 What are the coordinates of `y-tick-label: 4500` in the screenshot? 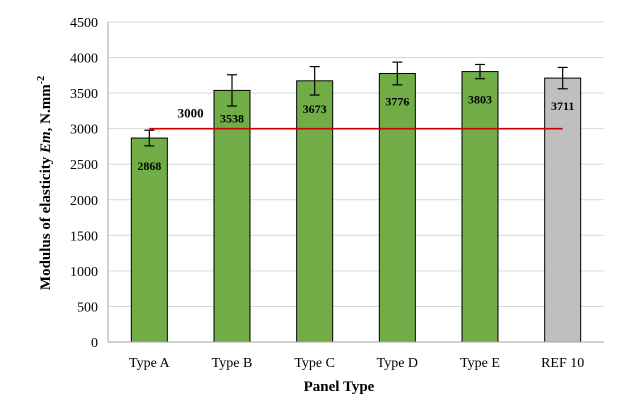 It's located at (84, 23).